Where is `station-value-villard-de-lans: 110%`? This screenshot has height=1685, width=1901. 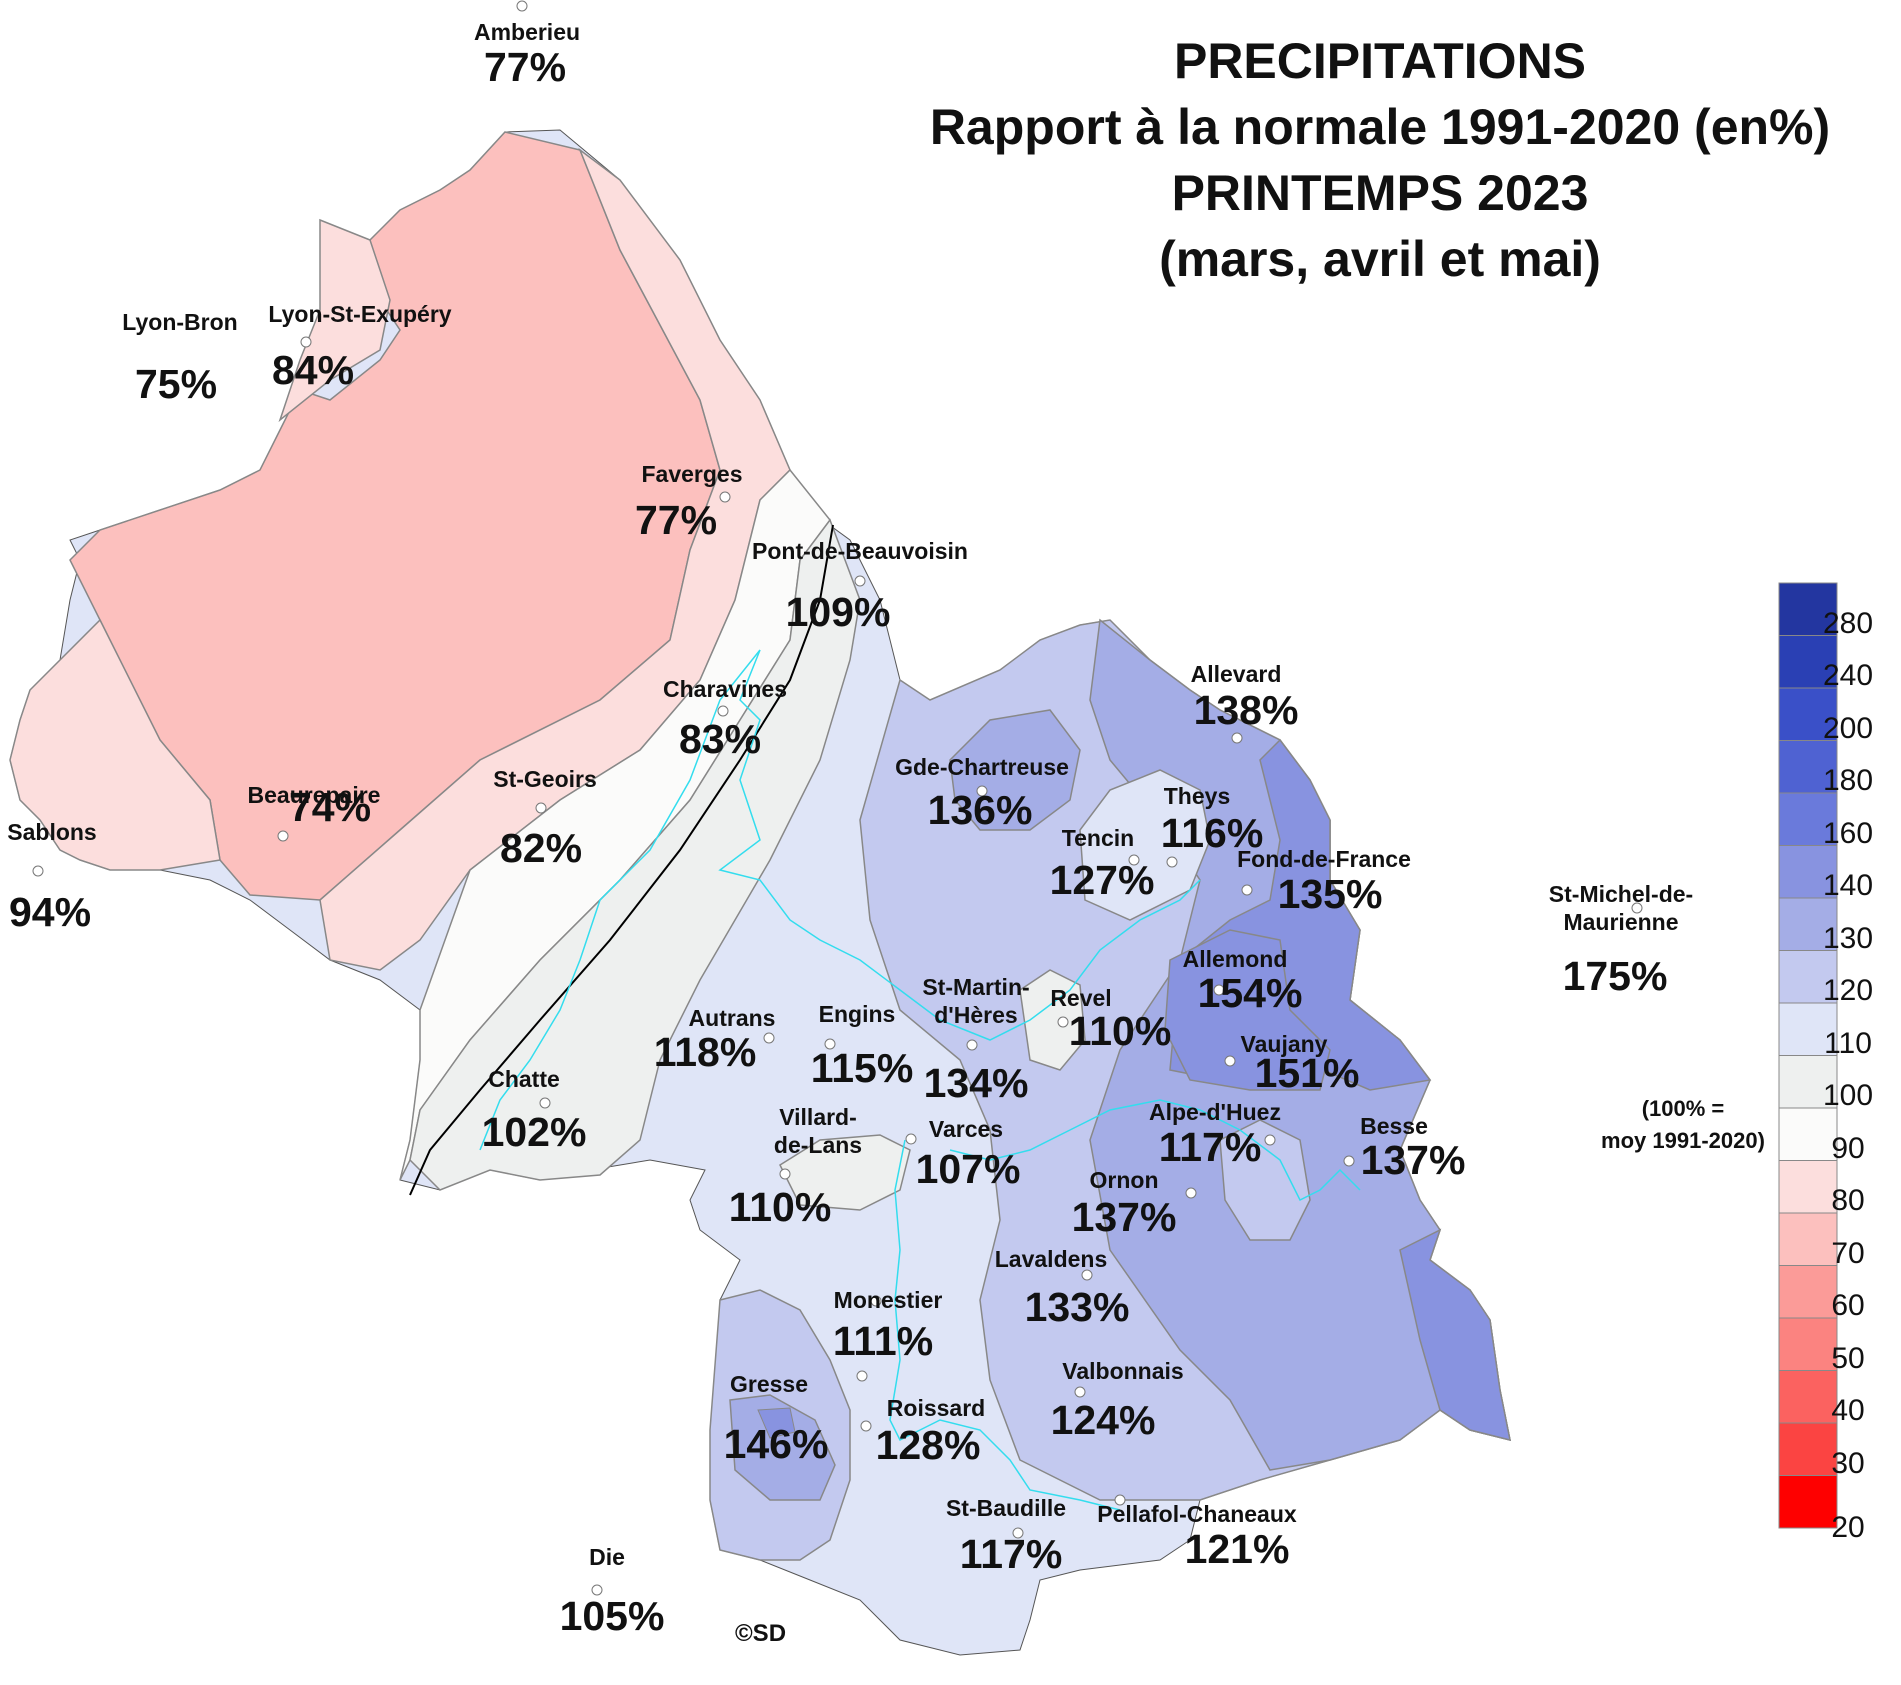 station-value-villard-de-lans: 110% is located at coordinates (780, 1207).